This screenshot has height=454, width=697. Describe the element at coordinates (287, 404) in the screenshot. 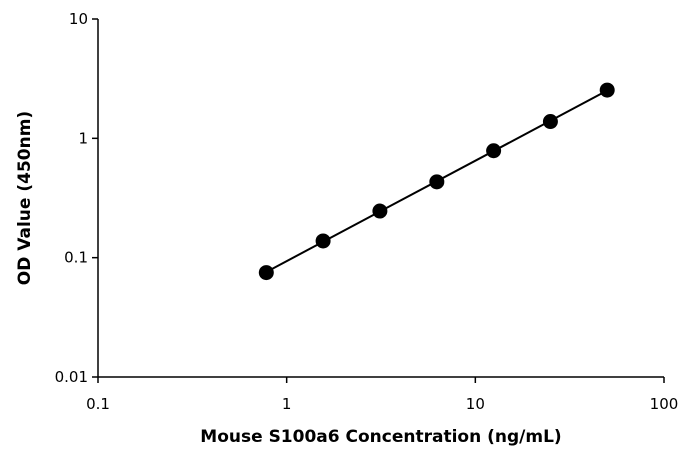

I see `x-tick-label: 1` at that location.